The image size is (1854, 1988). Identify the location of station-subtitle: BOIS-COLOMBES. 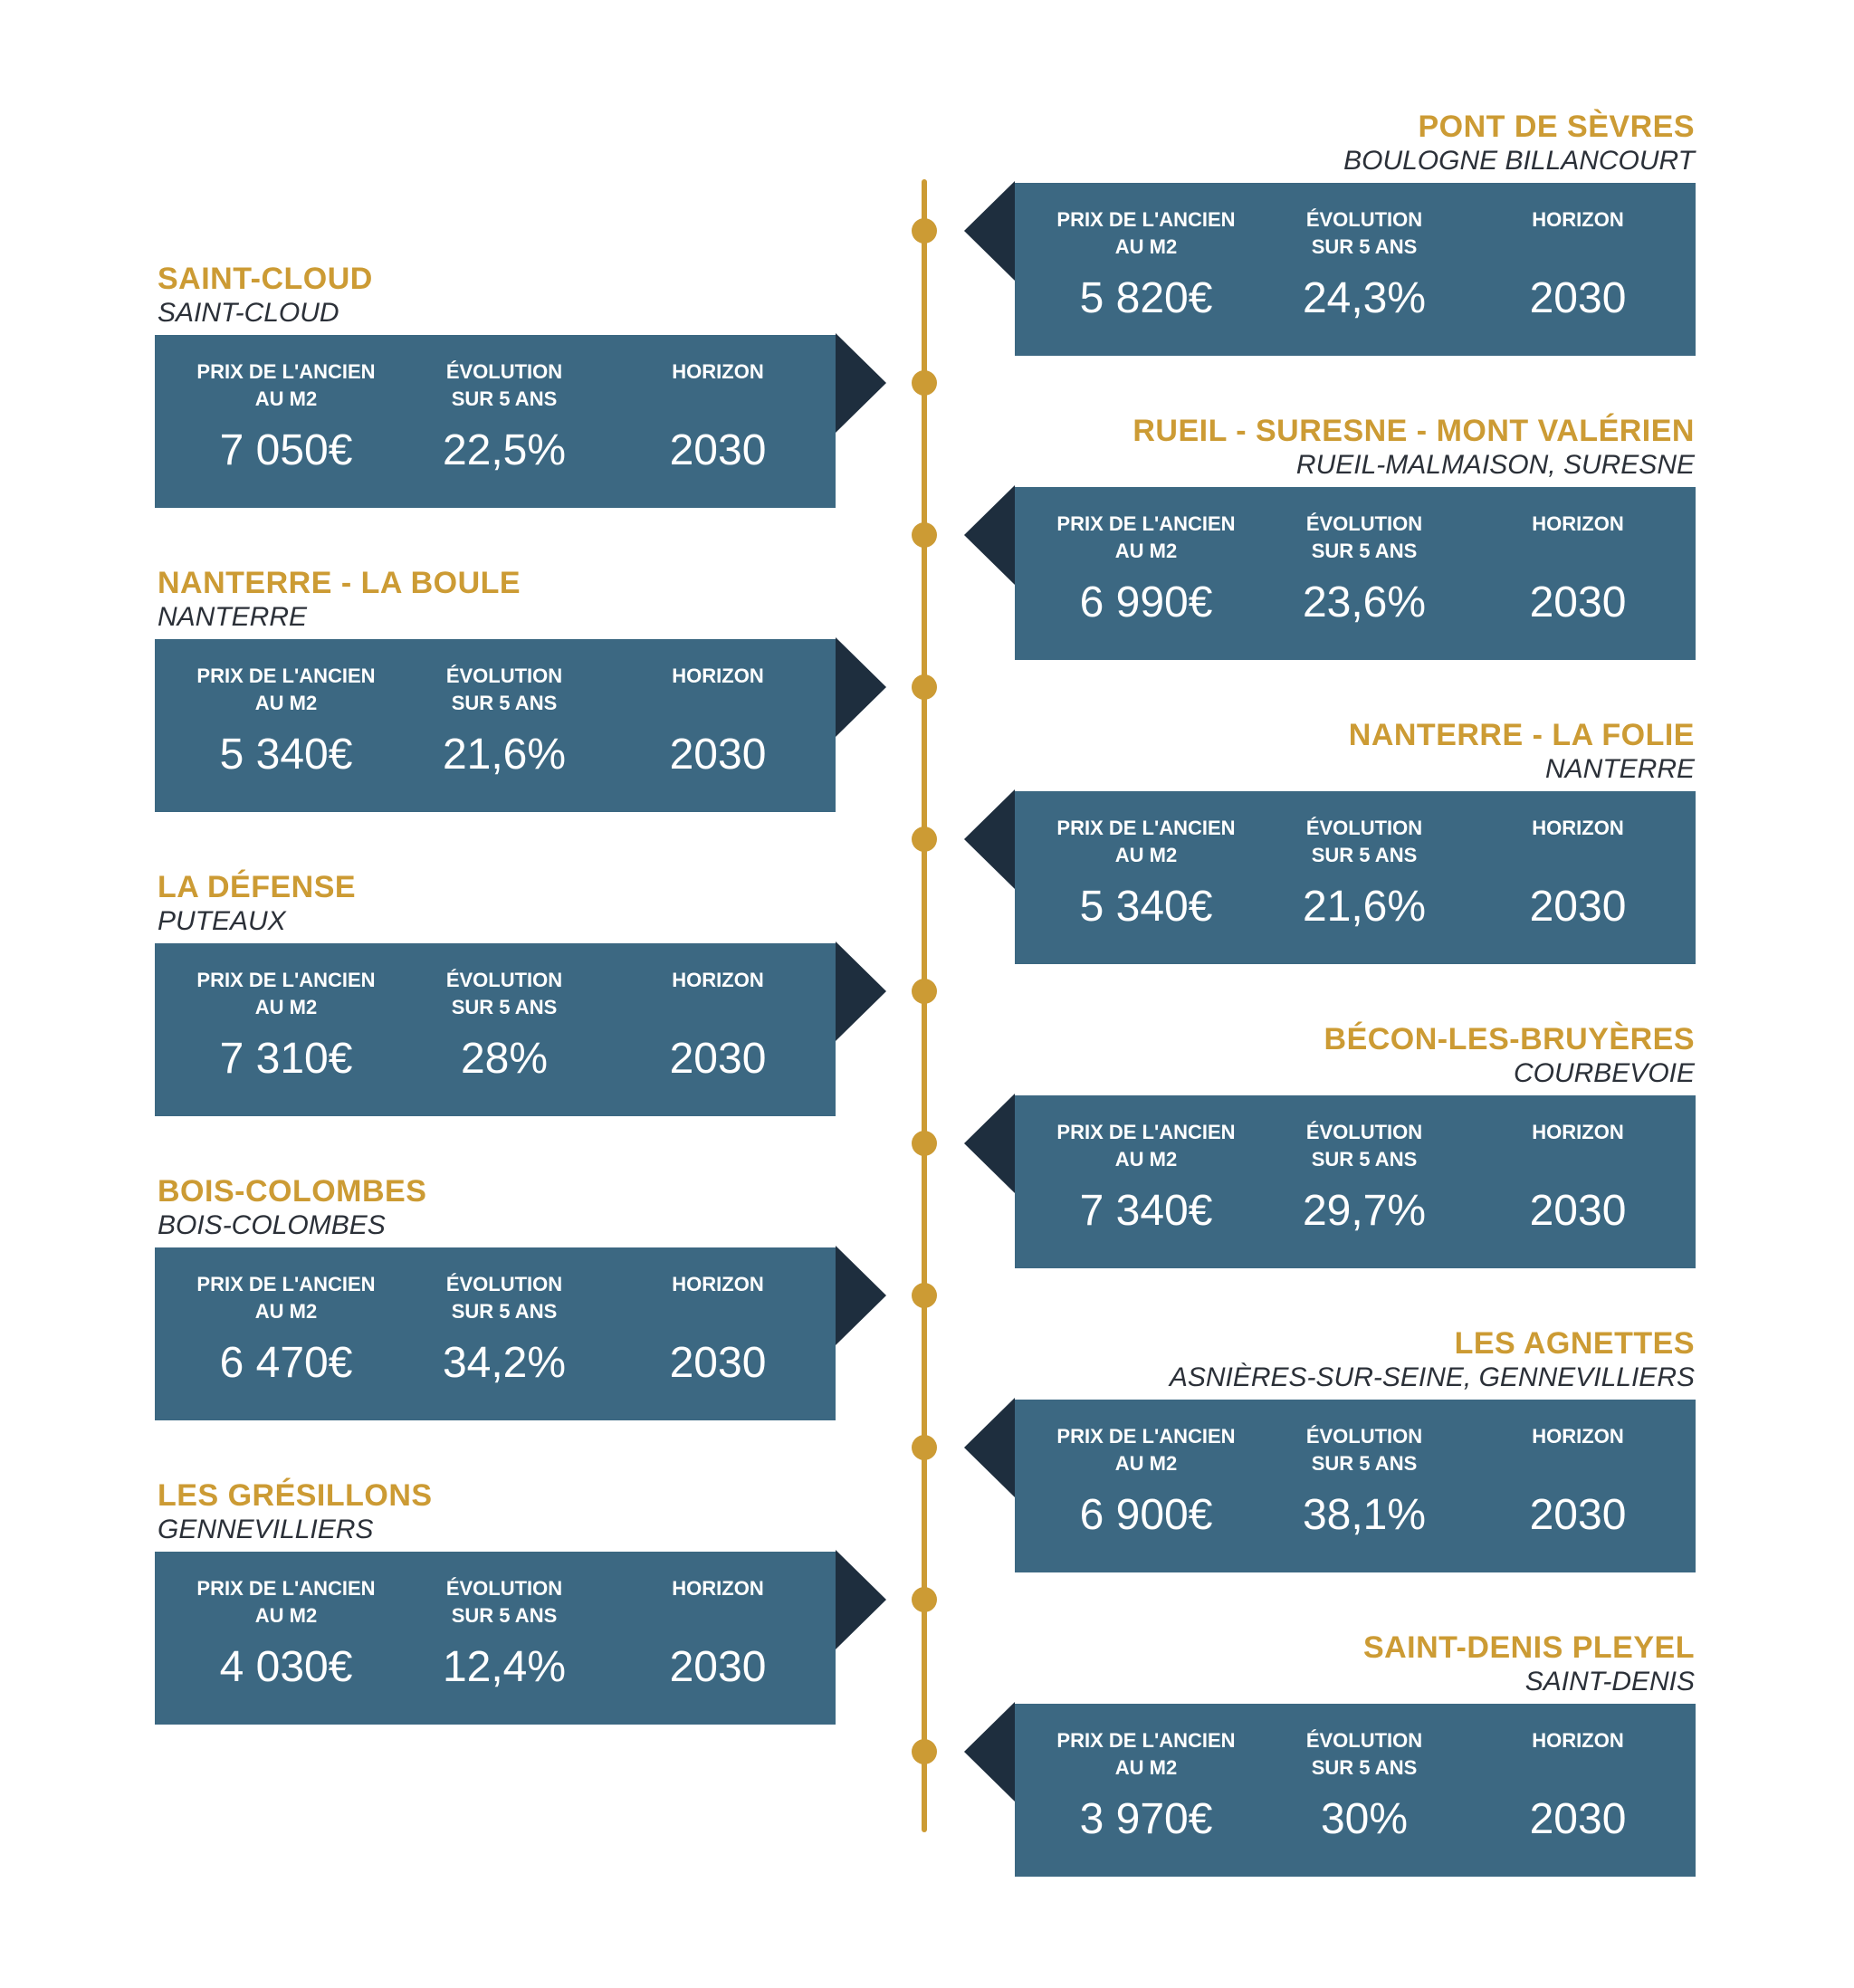
(272, 1225).